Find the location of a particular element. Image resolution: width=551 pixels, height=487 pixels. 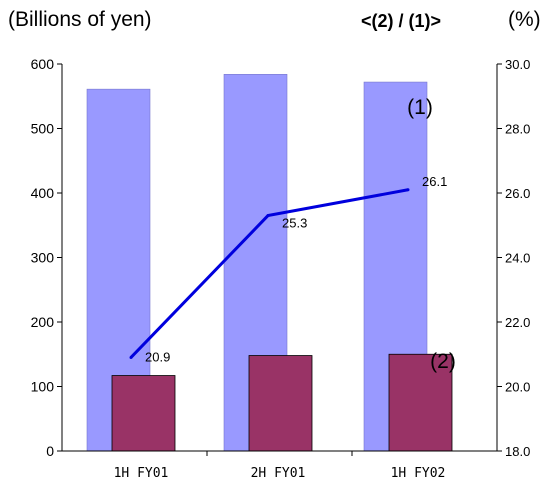

category-label: 1H FY02 is located at coordinates (418, 473).